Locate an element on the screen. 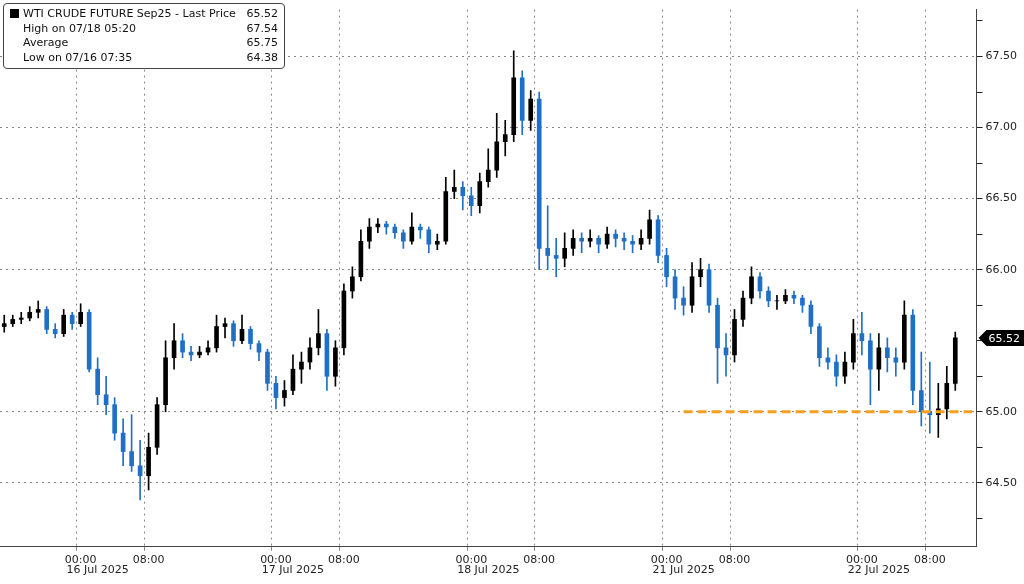 Image resolution: width=1024 pixels, height=584 pixels. legend-label: WTI CRUDE FUTURE Sep25 - Last Price is located at coordinates (129, 14).